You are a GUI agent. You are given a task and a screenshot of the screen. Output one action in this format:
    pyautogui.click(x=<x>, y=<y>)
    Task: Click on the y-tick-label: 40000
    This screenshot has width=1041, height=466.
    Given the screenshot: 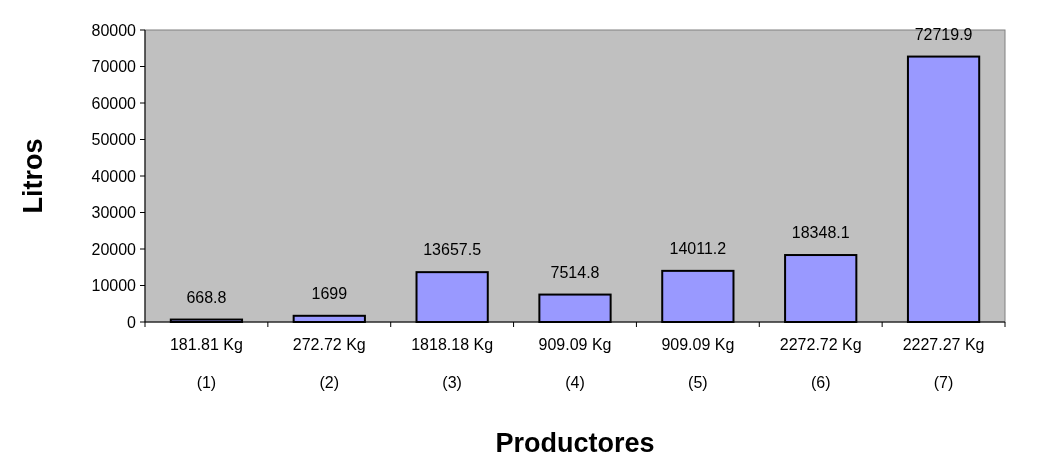 What is the action you would take?
    pyautogui.click(x=114, y=176)
    